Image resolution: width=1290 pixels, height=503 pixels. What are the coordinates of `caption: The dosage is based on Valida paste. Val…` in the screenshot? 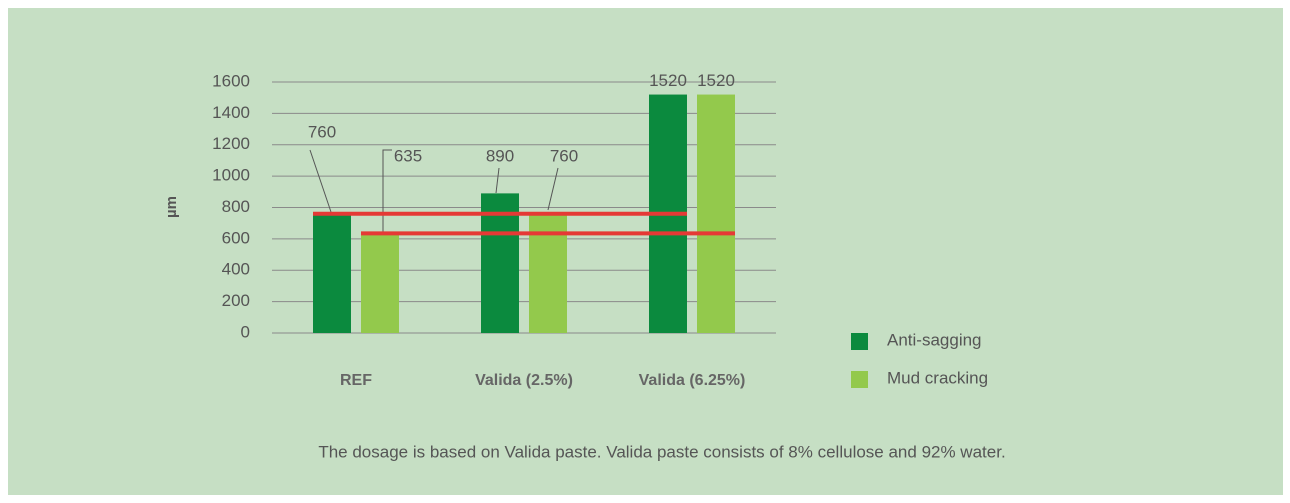 It's located at (661, 451).